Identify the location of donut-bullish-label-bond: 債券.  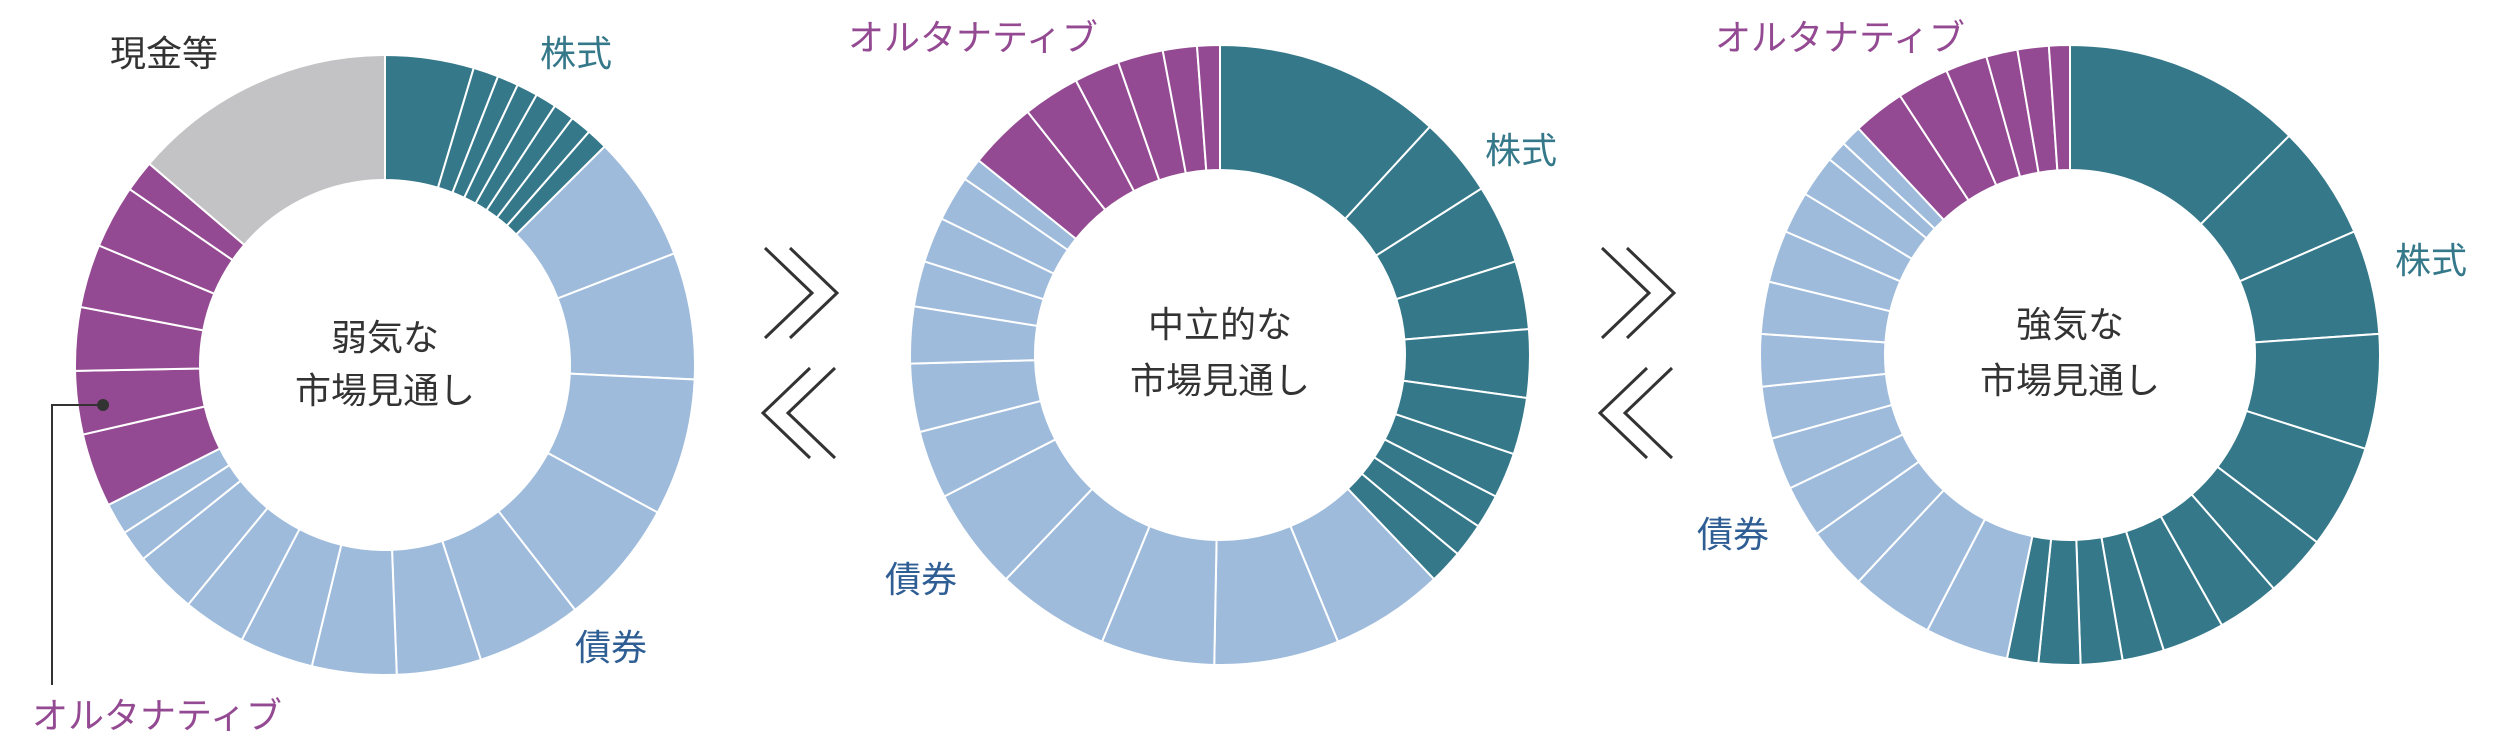
(1733, 535).